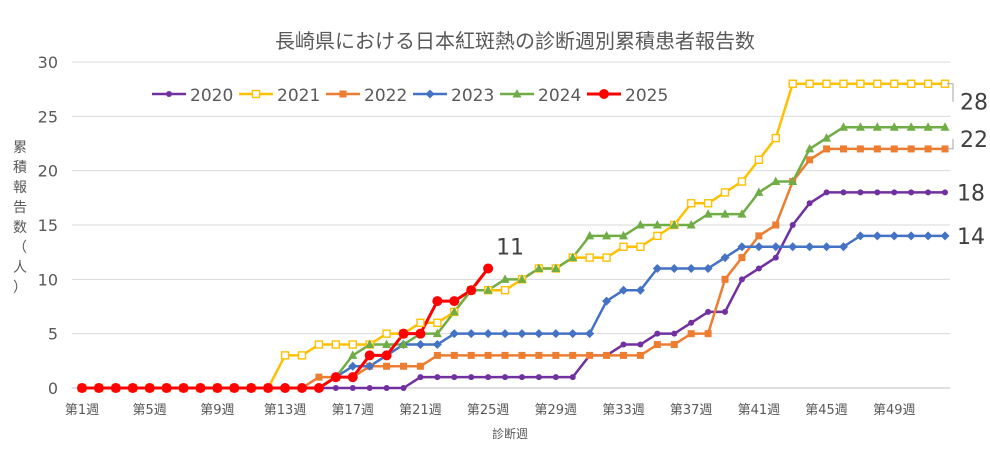 This screenshot has width=990, height=458. I want to click on y-tick-label: 15, so click(48, 225).